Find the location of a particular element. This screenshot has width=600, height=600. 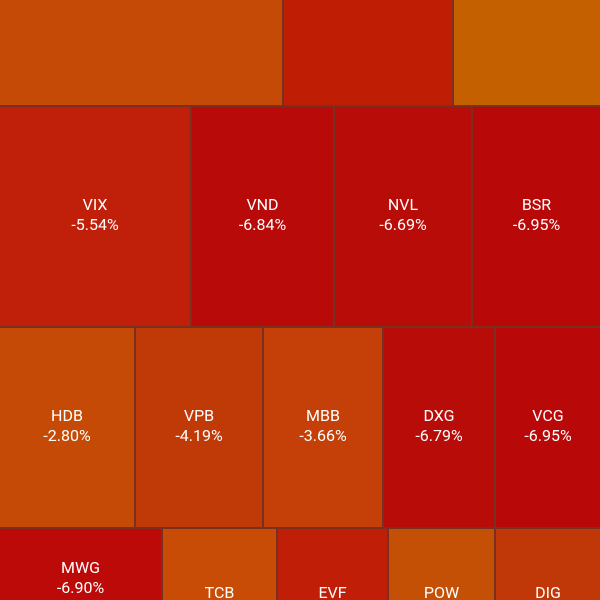

tile: BSR -6.95% is located at coordinates (536, 216).